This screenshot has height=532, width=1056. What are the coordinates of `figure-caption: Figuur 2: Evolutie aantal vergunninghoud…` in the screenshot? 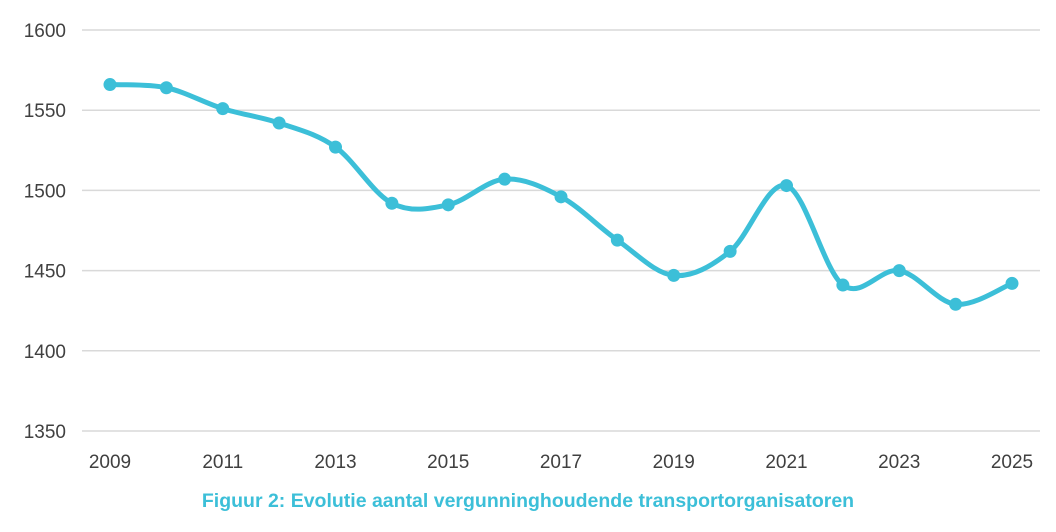 It's located at (528, 501).